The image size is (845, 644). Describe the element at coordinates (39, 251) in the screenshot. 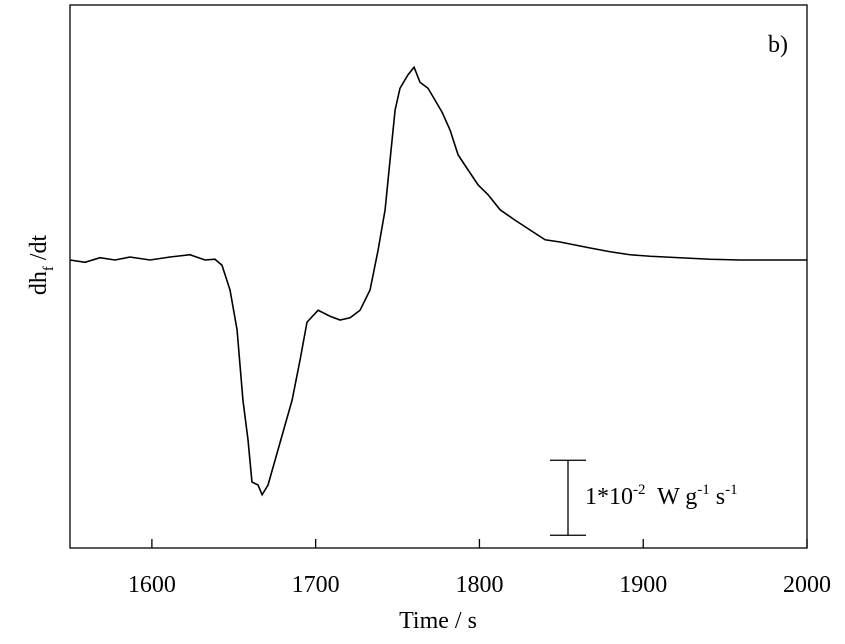

I see `y-label-part: /dt` at that location.